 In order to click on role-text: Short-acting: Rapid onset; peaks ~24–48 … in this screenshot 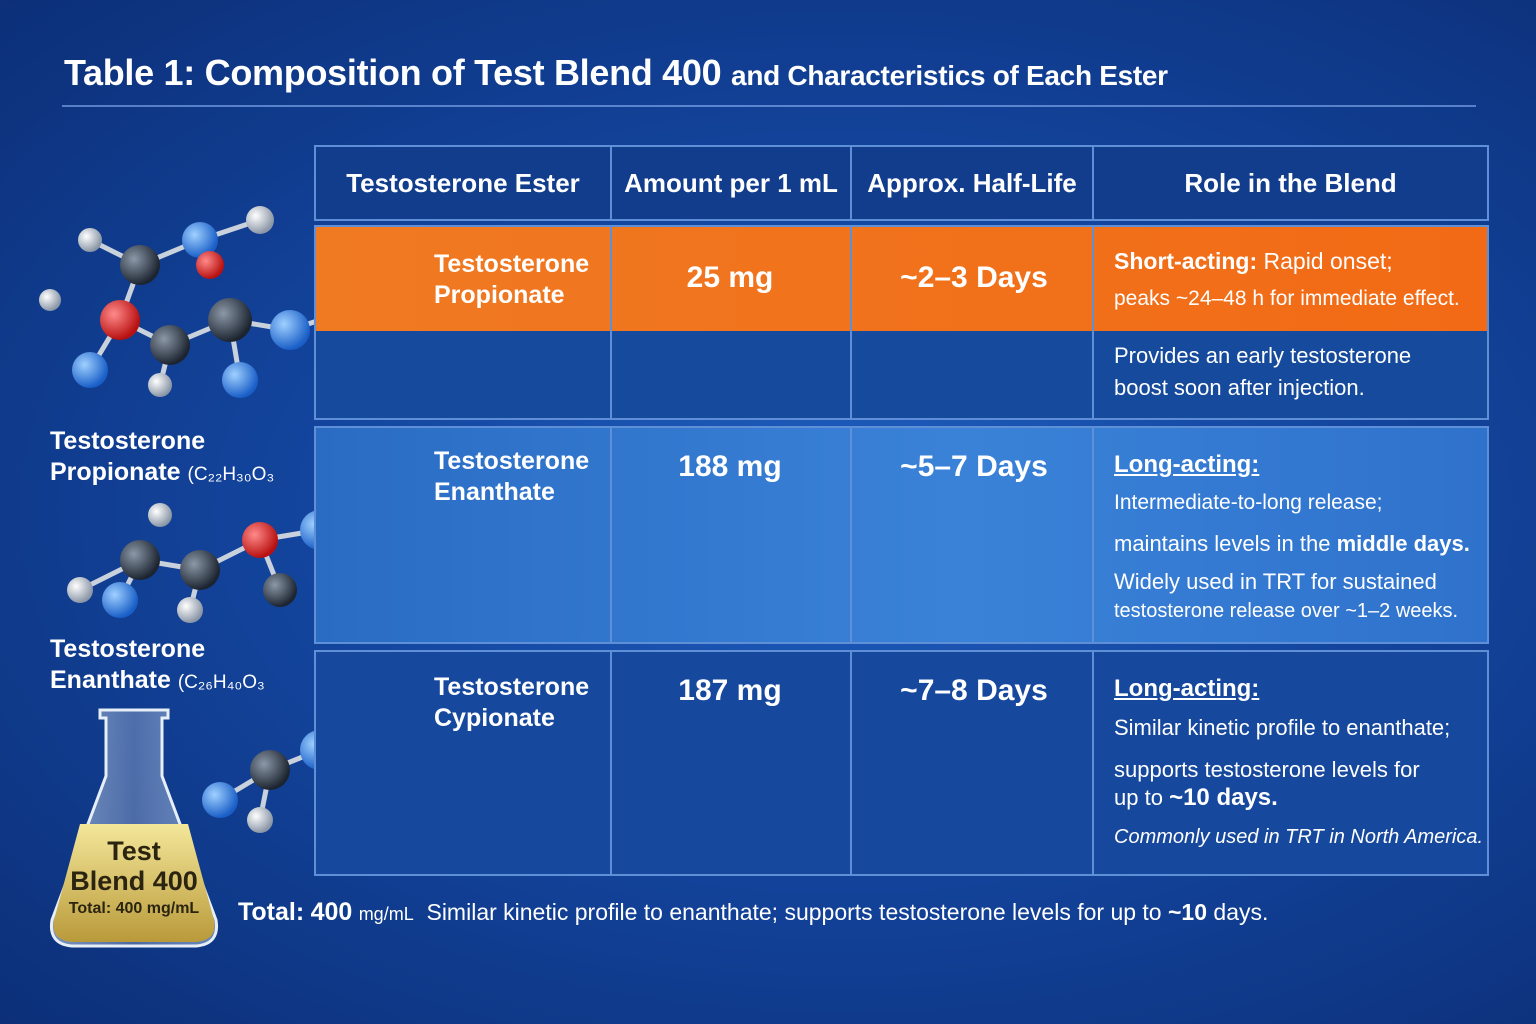, I will do `click(1287, 324)`.